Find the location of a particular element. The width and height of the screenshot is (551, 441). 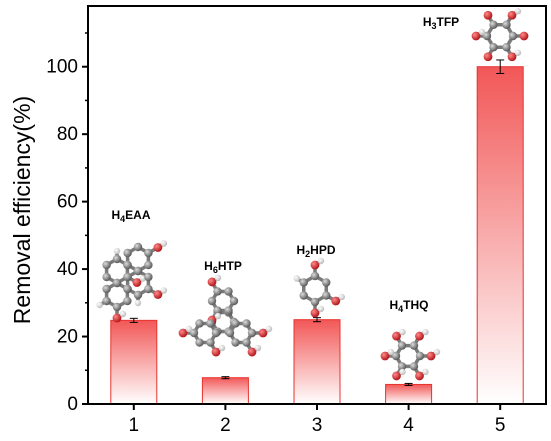

compound-label-1: H4EAA is located at coordinates (130, 216).